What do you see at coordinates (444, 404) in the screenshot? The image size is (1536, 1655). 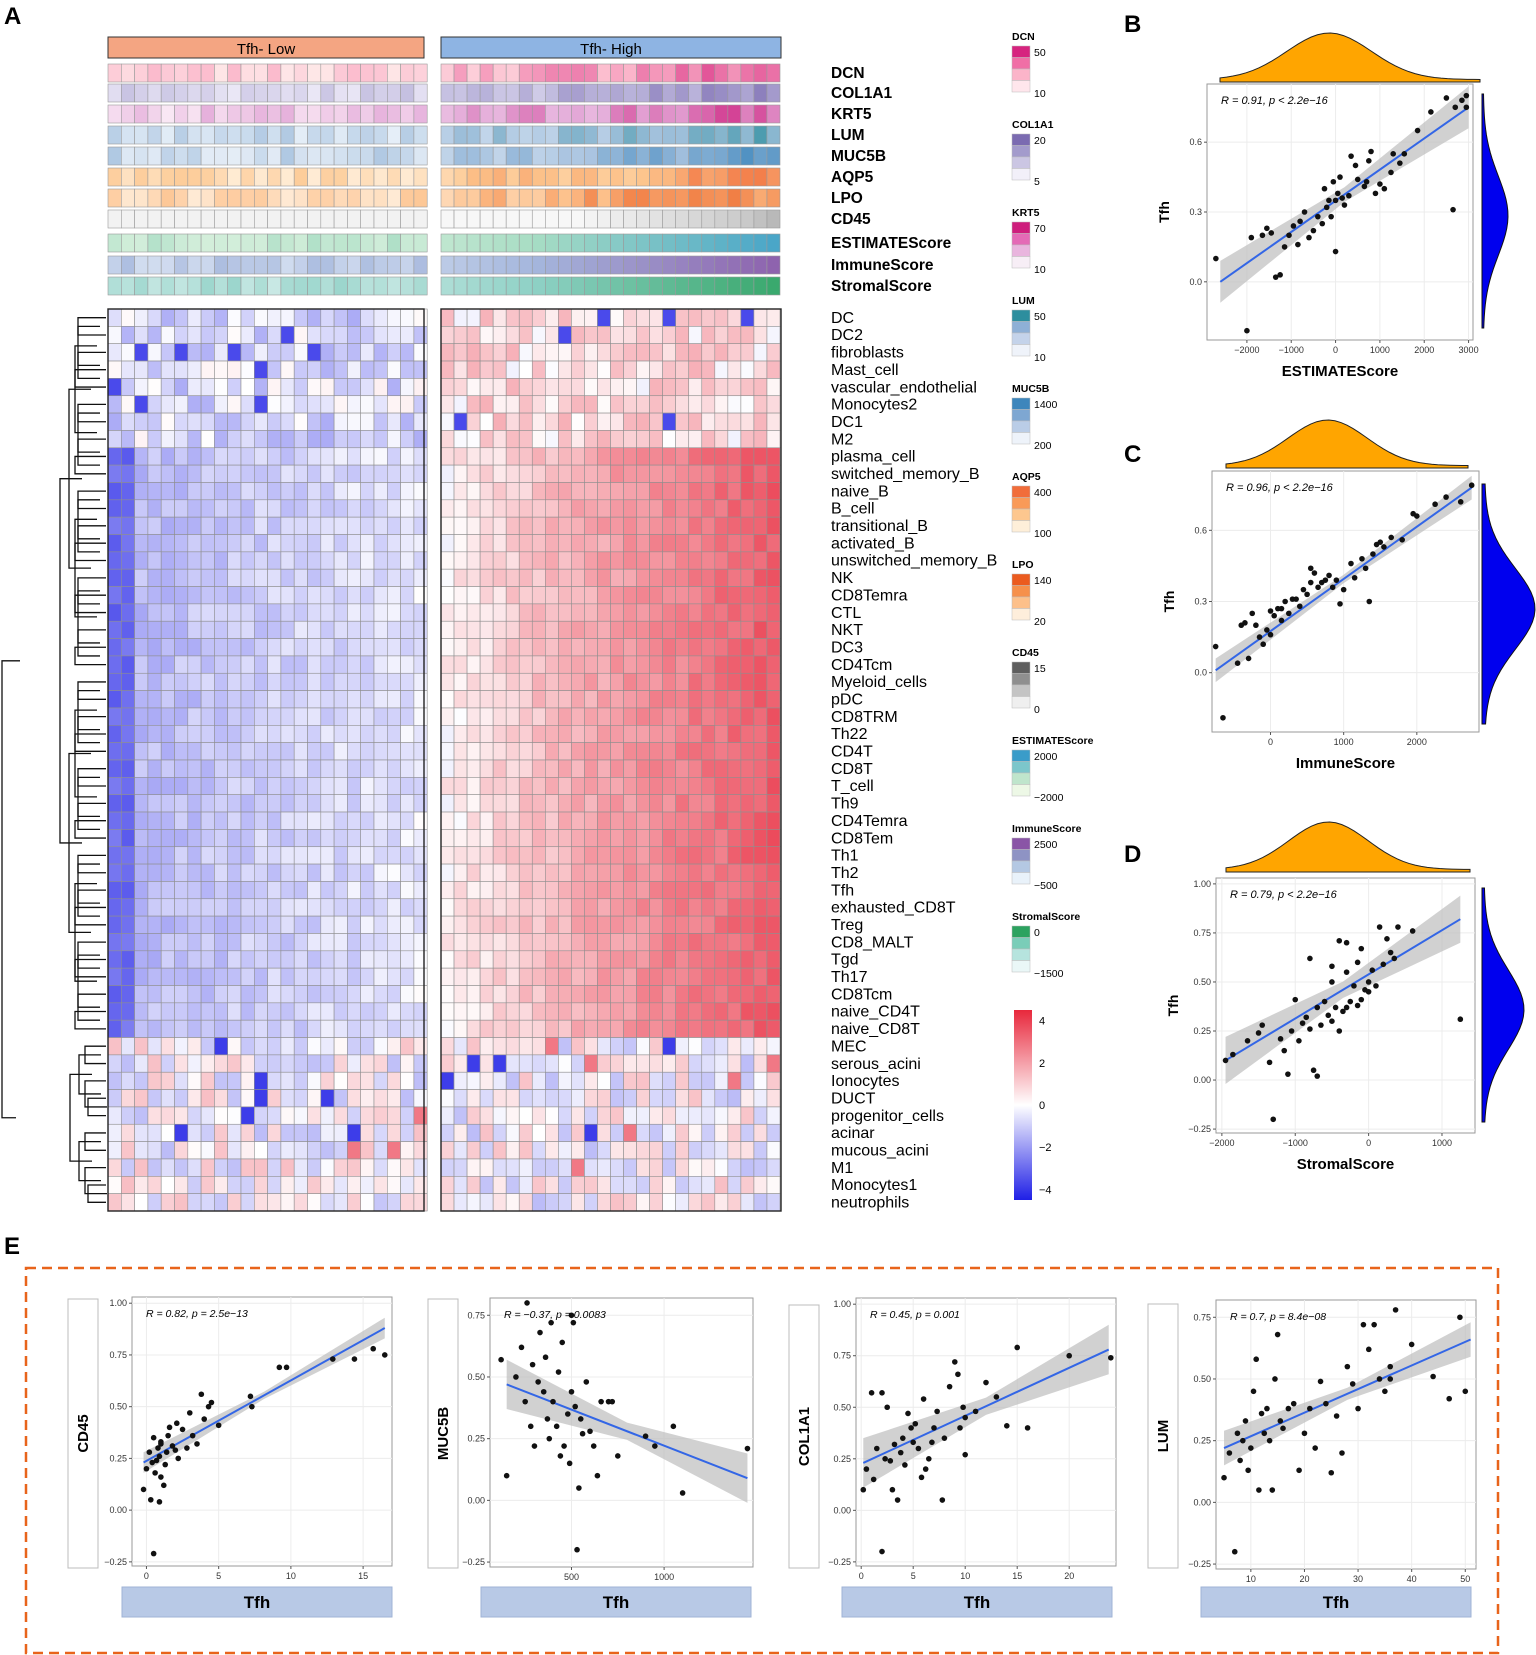 I see `heatmap-row-monocytes2` at bounding box center [444, 404].